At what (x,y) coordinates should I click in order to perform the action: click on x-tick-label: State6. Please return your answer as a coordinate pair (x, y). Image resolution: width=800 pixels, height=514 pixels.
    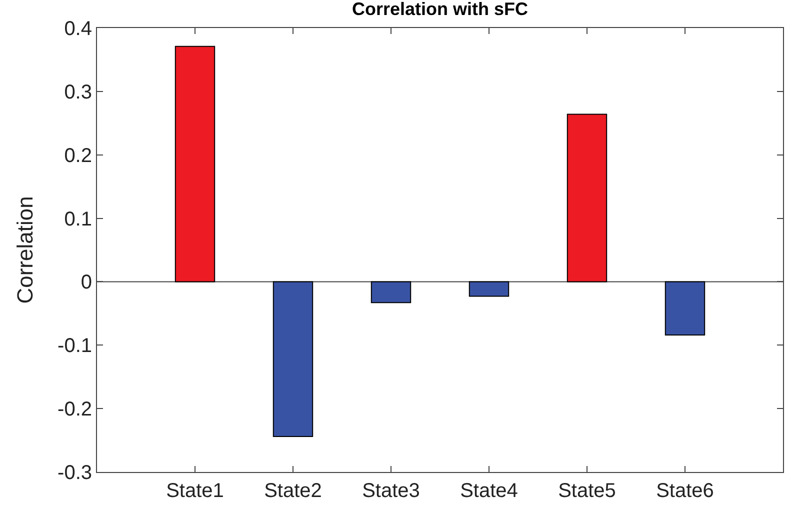
    Looking at the image, I should click on (685, 491).